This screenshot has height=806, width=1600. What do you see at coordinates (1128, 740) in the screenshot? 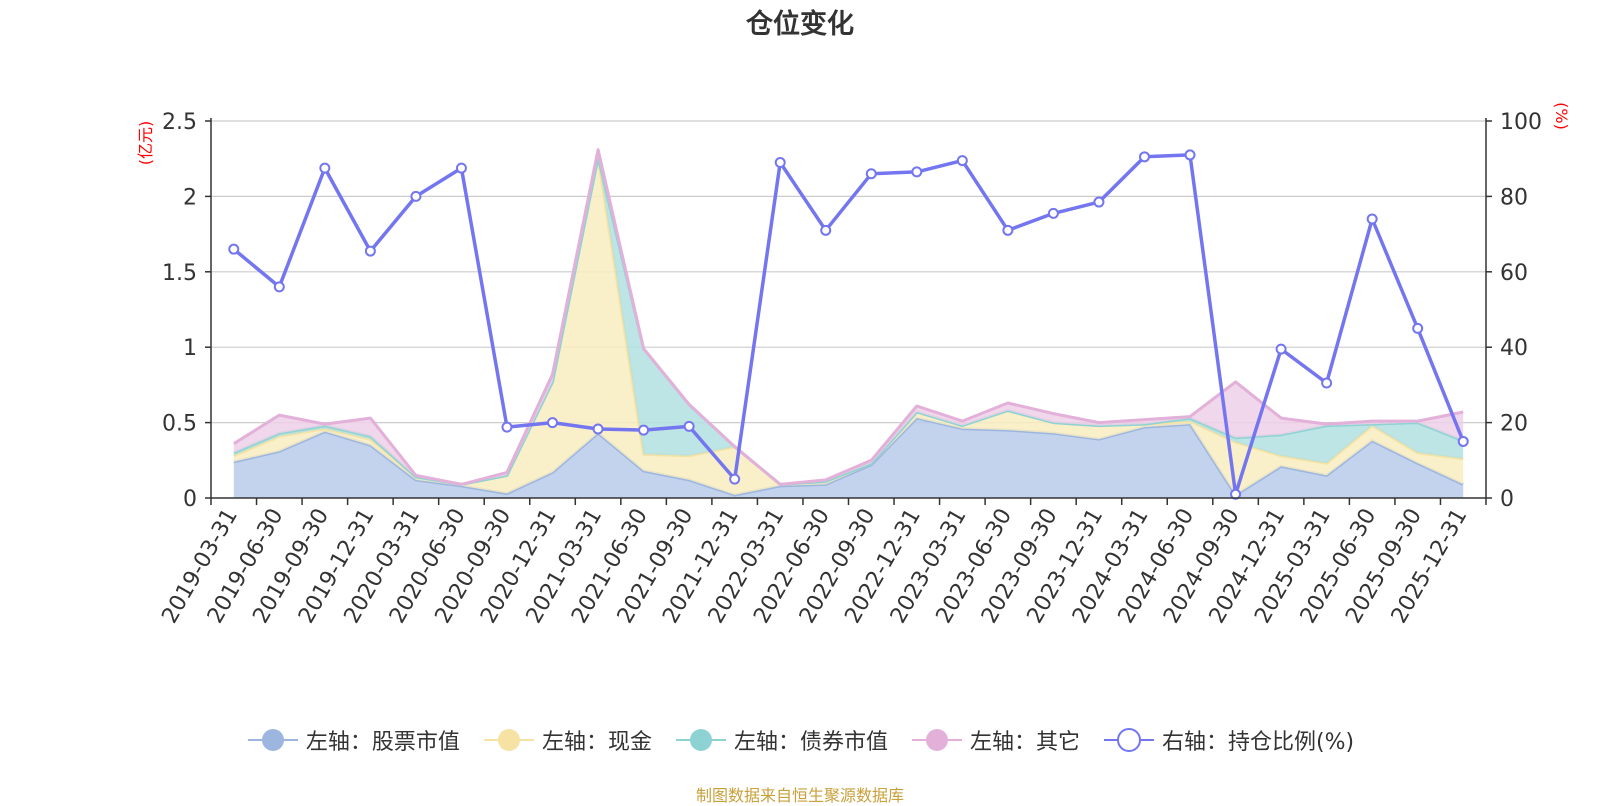
I see `legend-symbol-ratio` at bounding box center [1128, 740].